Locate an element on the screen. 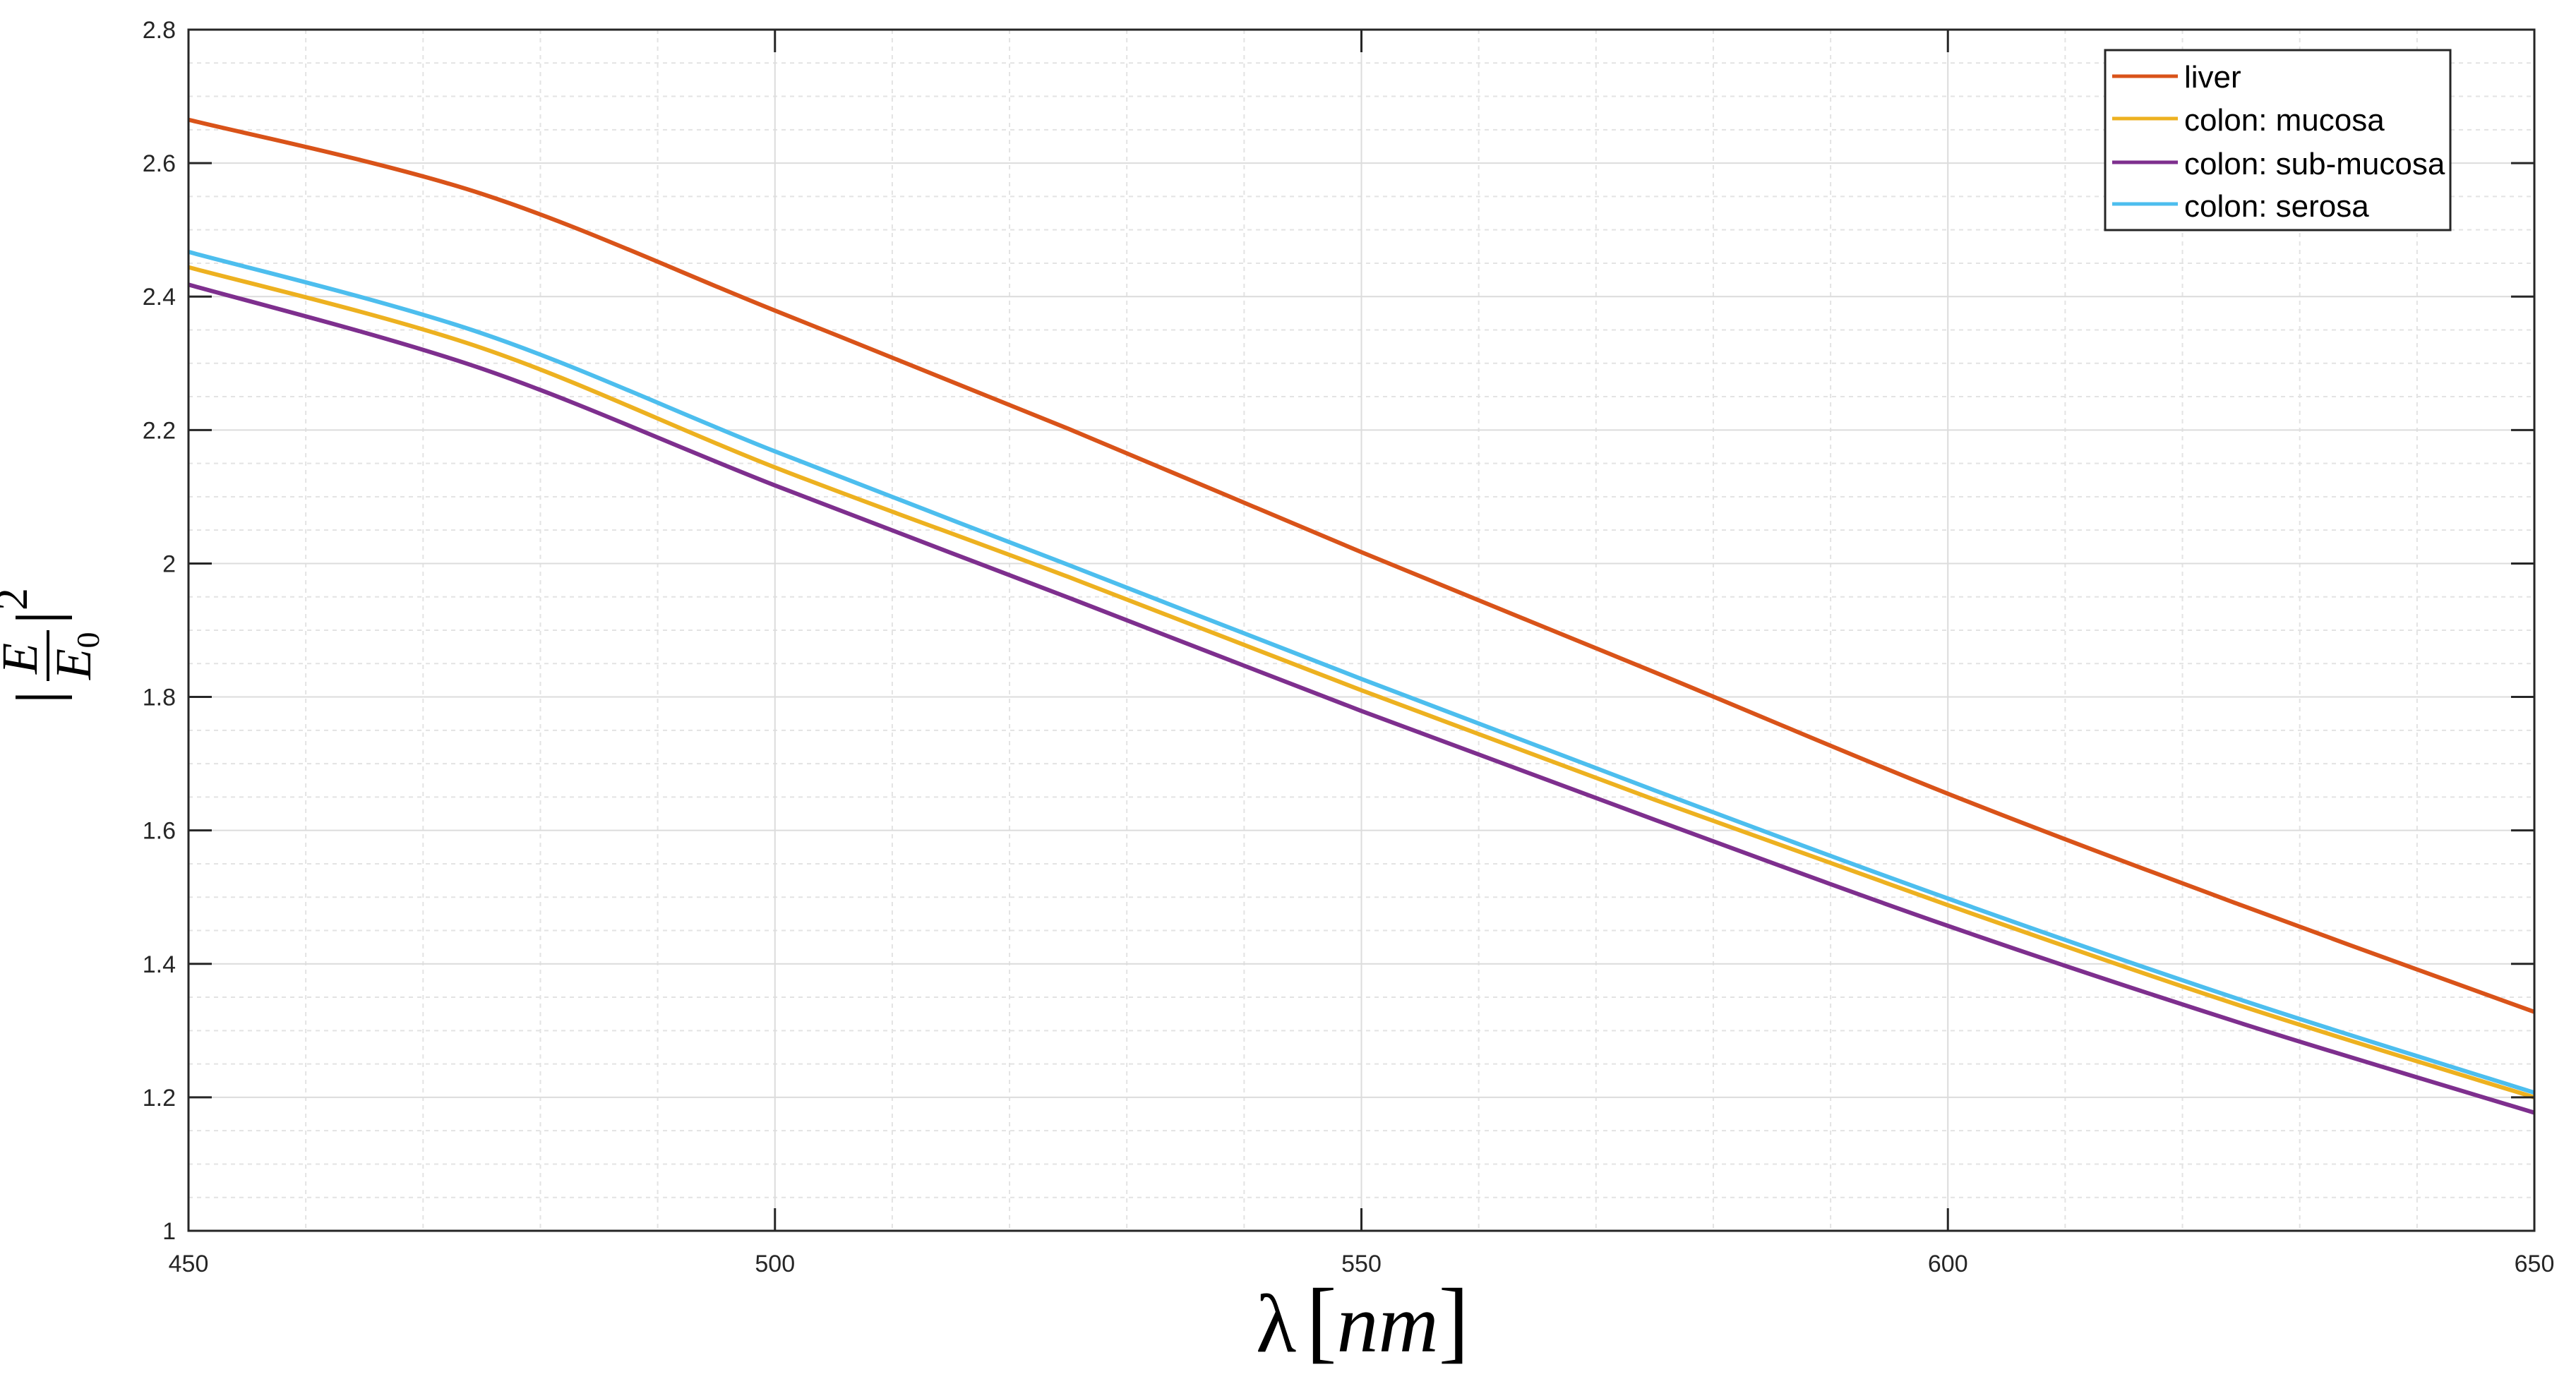 This screenshot has width=2576, height=1379. svg-text:λ[nm]: λ [nm] is located at coordinates (1362, 1321).